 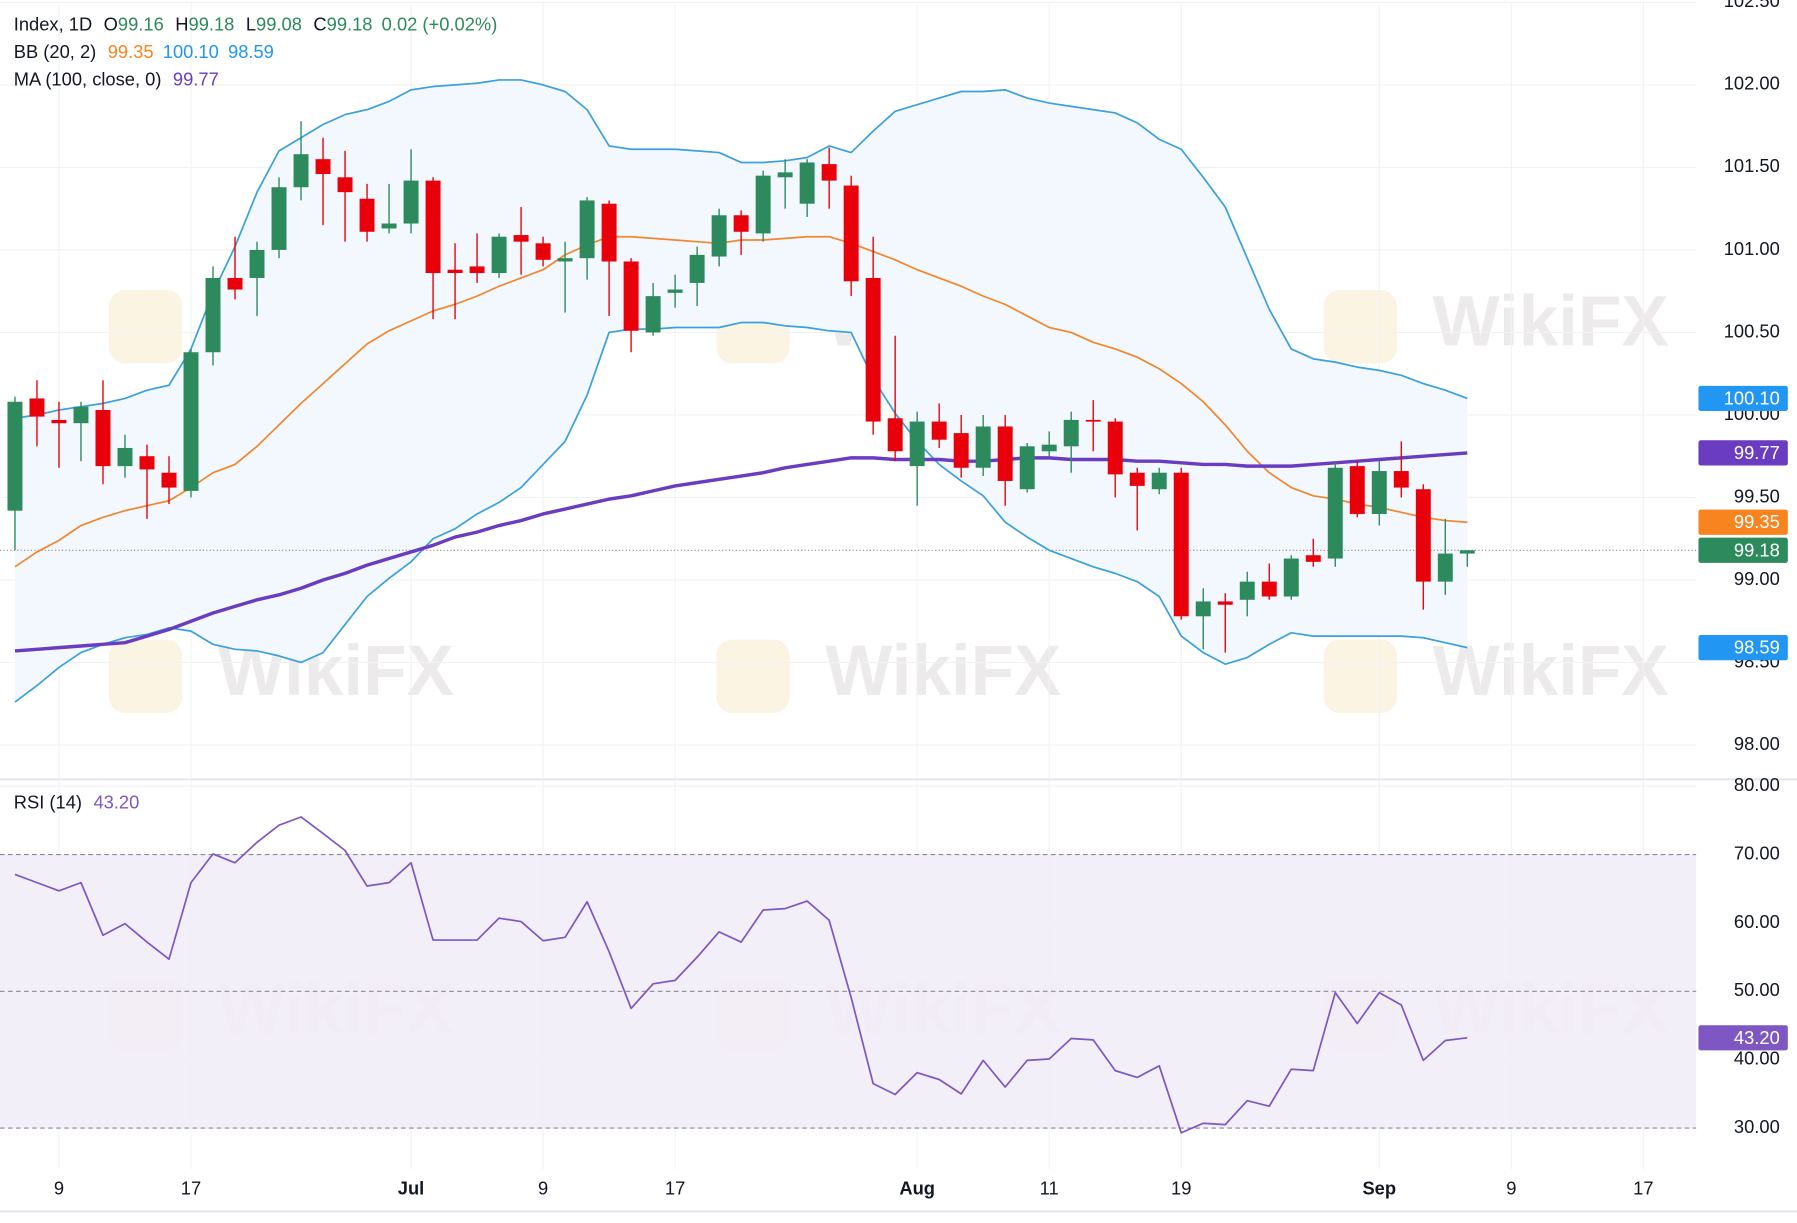 I want to click on rsi-legend: RSI (14) 43.20, so click(x=77, y=801).